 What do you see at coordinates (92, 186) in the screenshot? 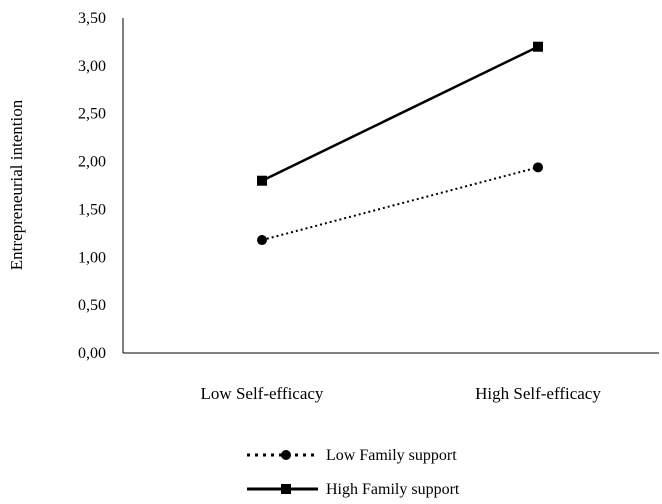
I see `y-tick-labels: 0,00 0,50 1,00 1,50 2,00 2,50 3,00 3,50` at bounding box center [92, 186].